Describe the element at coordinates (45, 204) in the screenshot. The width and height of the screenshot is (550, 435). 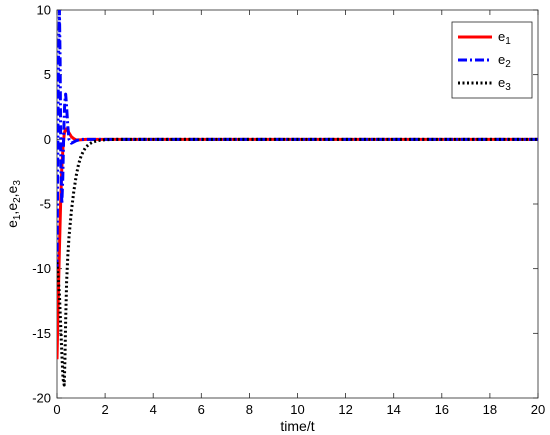
I see `y-tick-label: -5` at that location.